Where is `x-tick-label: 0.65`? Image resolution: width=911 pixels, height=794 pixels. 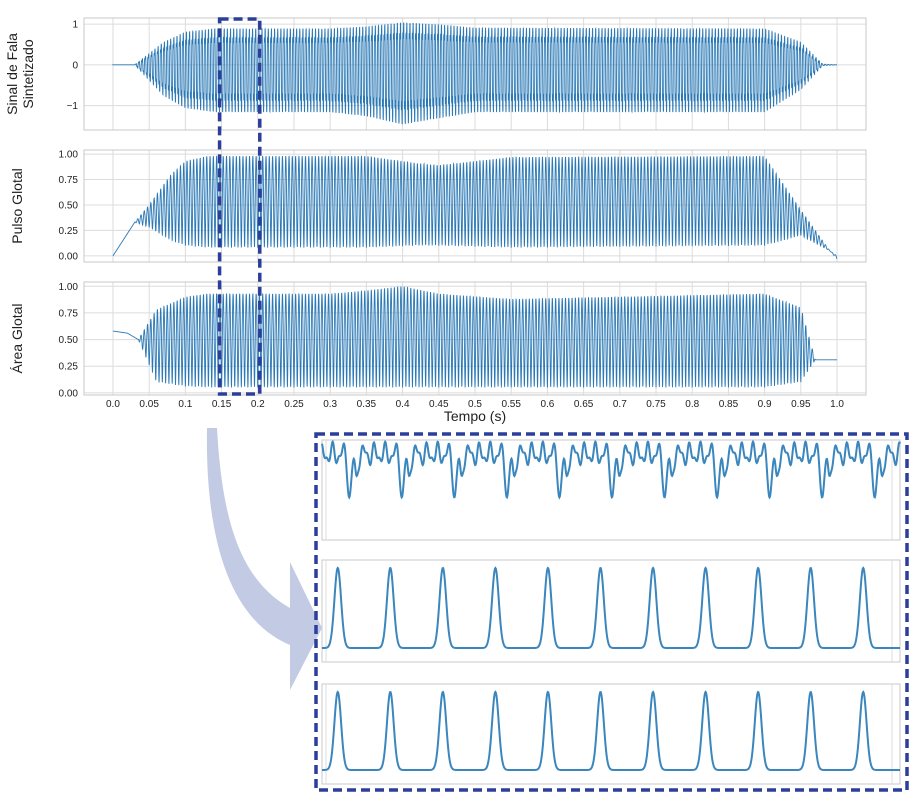 x-tick-label: 0.65 is located at coordinates (584, 404).